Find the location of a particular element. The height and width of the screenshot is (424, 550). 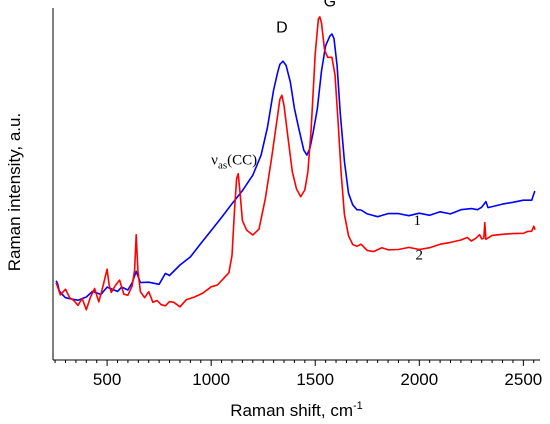

x-tick-label: 500 is located at coordinates (107, 379).